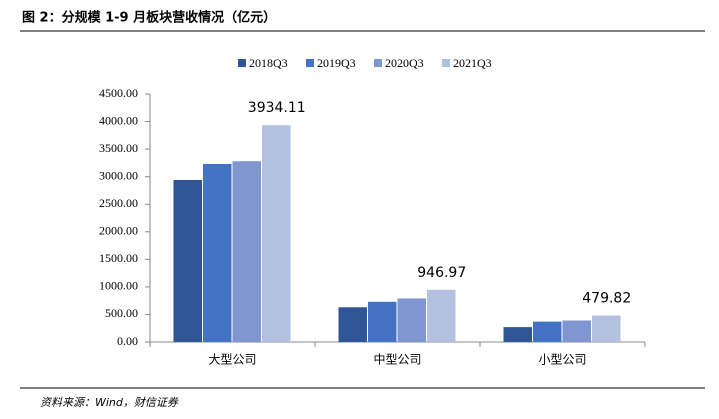  What do you see at coordinates (118, 258) in the screenshot?
I see `y-tick-label: 1500.00` at bounding box center [118, 258].